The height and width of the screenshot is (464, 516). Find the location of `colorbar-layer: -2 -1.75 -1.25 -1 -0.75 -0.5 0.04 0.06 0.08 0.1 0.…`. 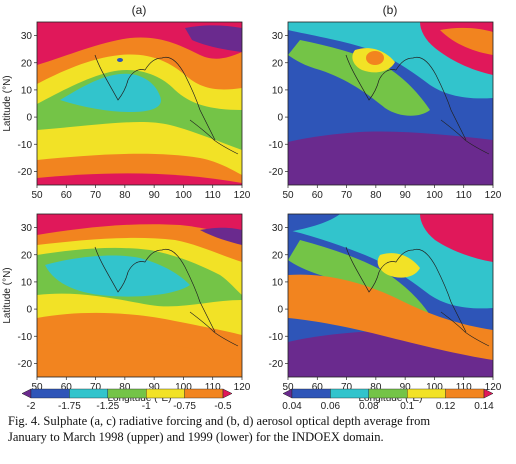

colorbar-layer: -2 -1.75 -1.25 -1 -0.75 -0.5 0.04 0.06 0.08 0.1 0.… is located at coordinates (257, 400).